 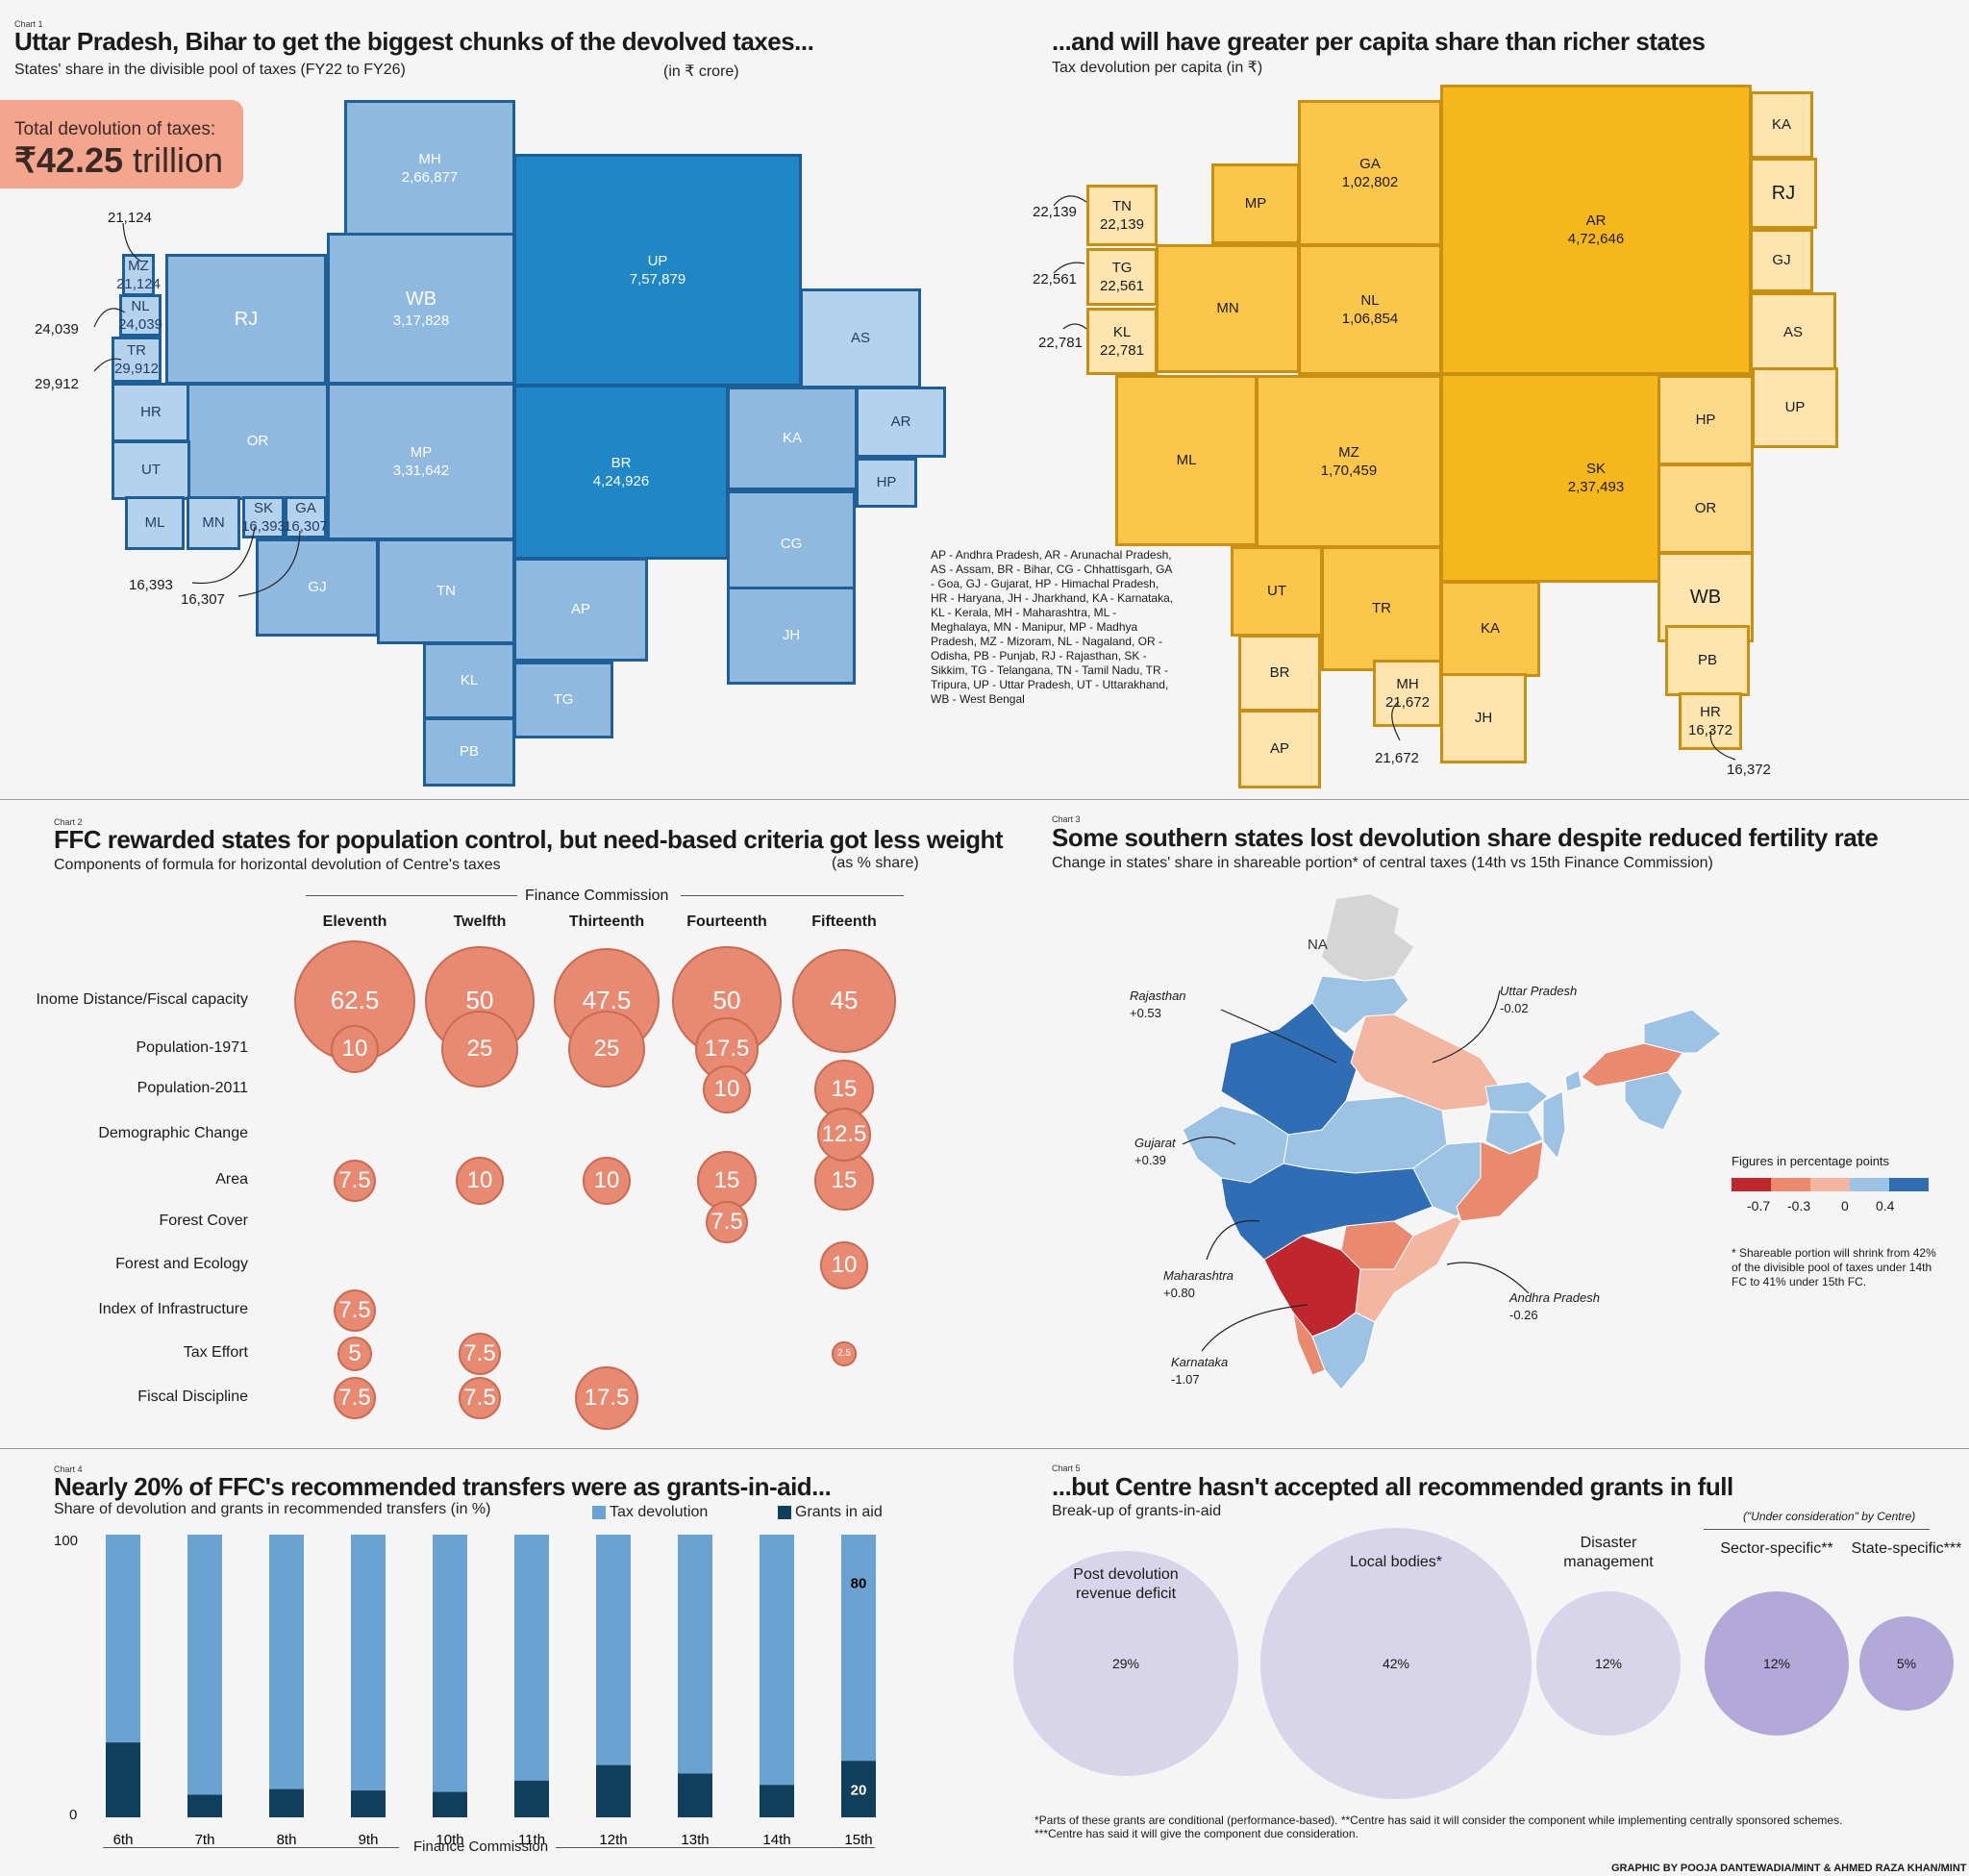 I want to click on tile-tn: TN, so click(x=446, y=591).